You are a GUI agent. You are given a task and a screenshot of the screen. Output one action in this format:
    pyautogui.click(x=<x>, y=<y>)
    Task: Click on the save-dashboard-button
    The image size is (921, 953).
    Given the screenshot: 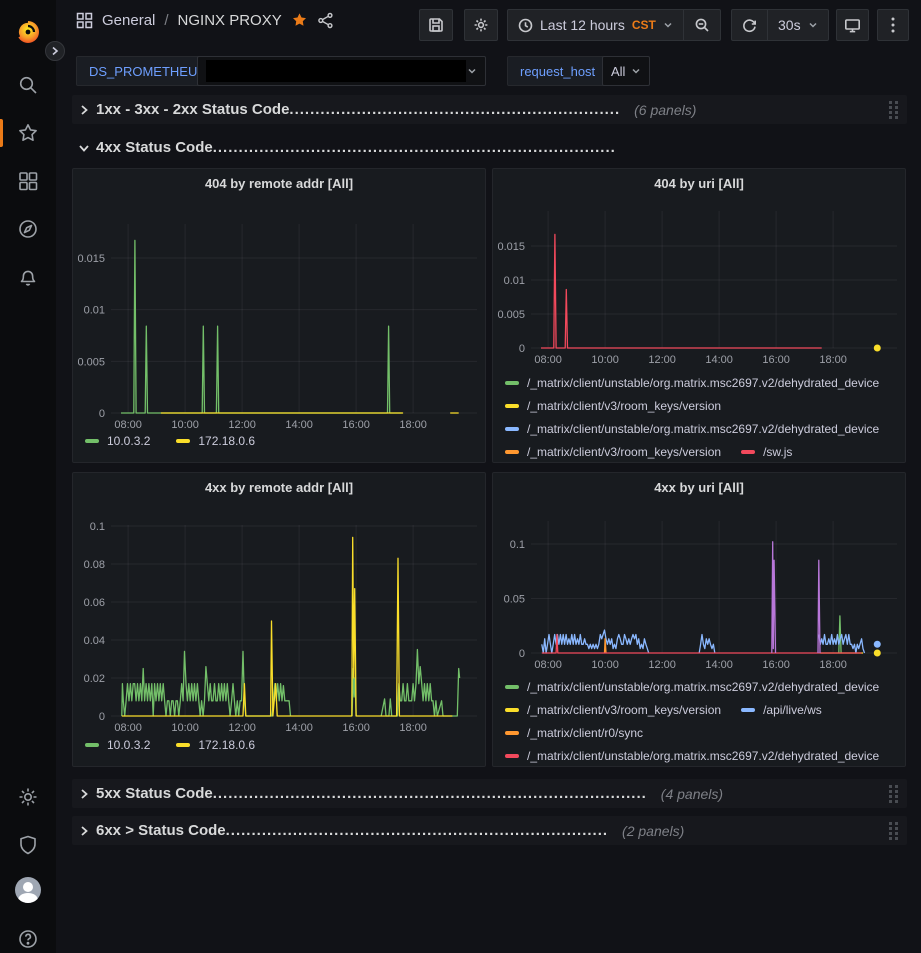 What is the action you would take?
    pyautogui.click(x=436, y=25)
    